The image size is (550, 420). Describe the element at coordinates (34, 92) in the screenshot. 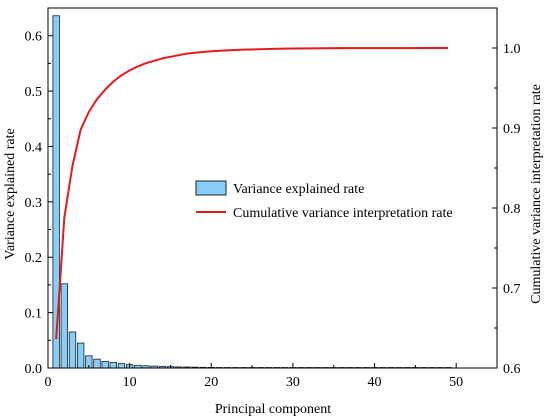

I see `y-tick-label: 0.5` at that location.